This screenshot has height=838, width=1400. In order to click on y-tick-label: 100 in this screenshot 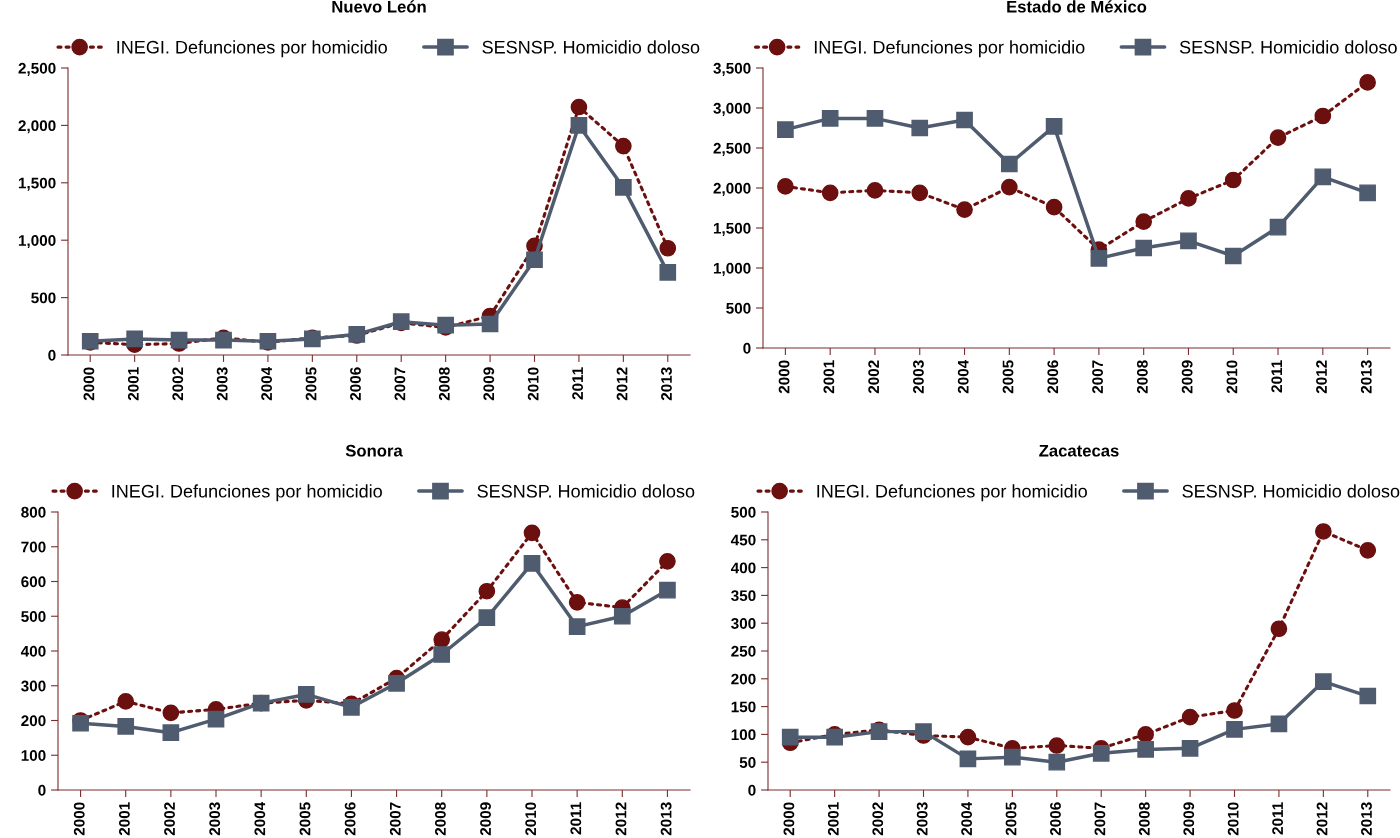, I will do `click(743, 735)`.